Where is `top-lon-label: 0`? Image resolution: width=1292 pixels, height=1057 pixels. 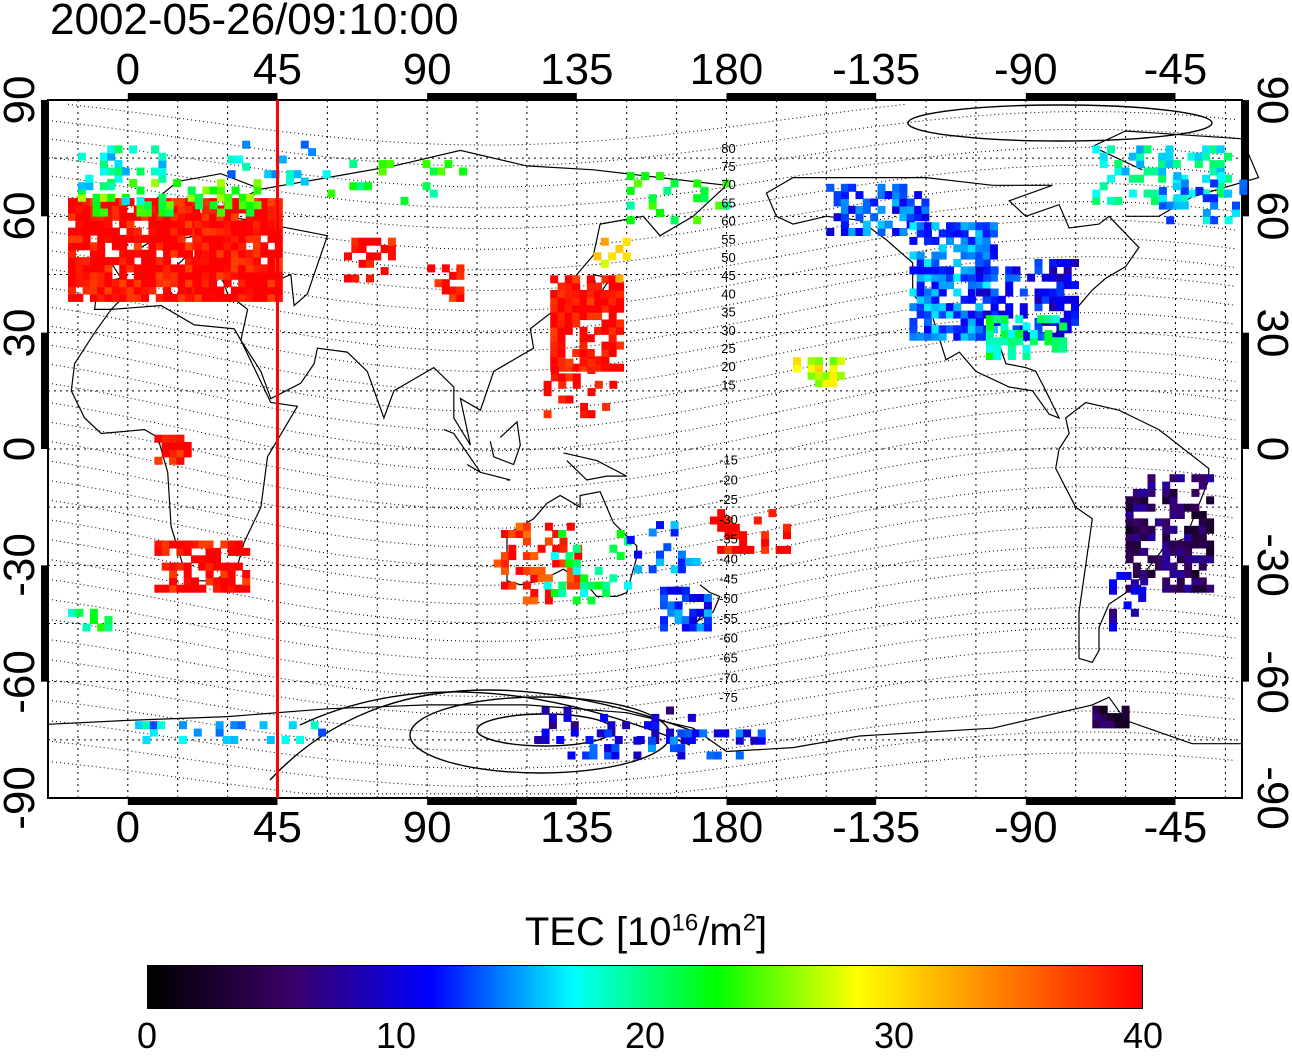 top-lon-label: 0 is located at coordinates (128, 69).